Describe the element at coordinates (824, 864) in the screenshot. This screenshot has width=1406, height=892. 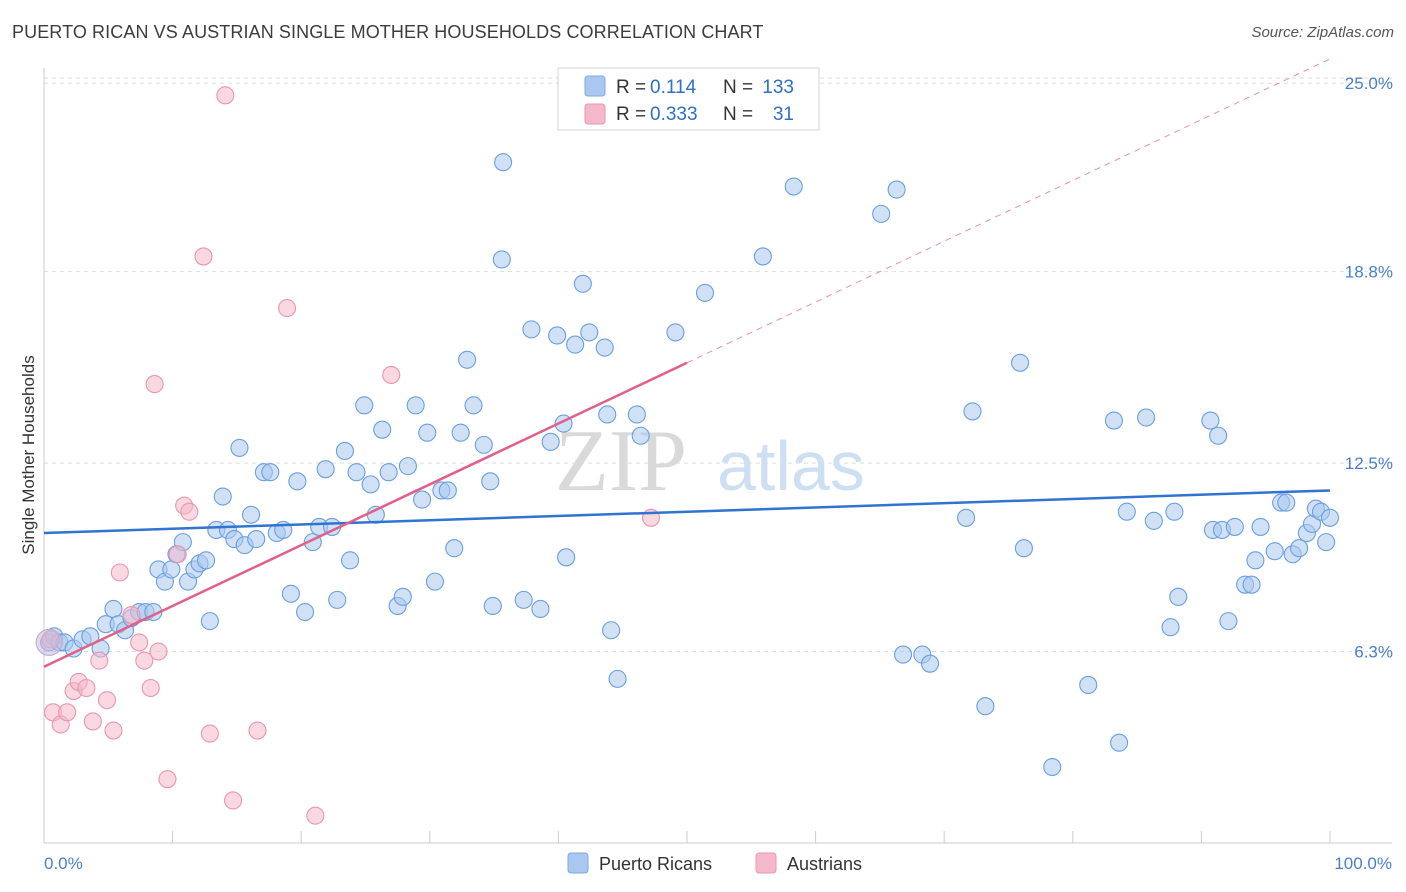
I see `bottom-legend-label-austrians: Austrians` at that location.